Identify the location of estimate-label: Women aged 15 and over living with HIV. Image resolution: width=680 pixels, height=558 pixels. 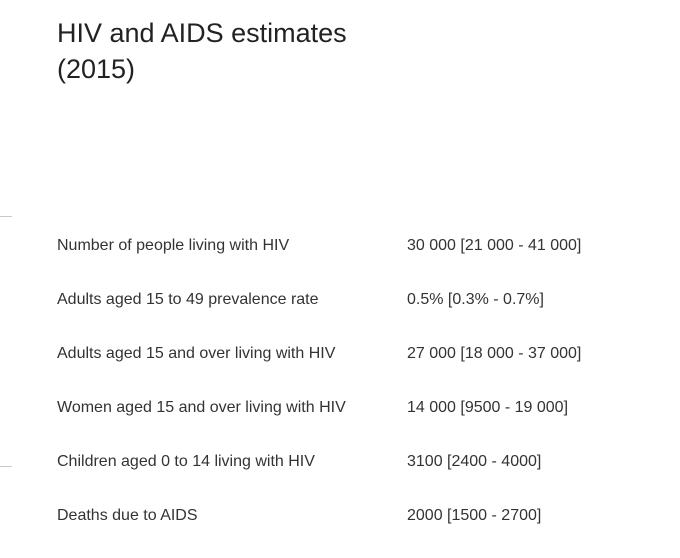
(201, 407).